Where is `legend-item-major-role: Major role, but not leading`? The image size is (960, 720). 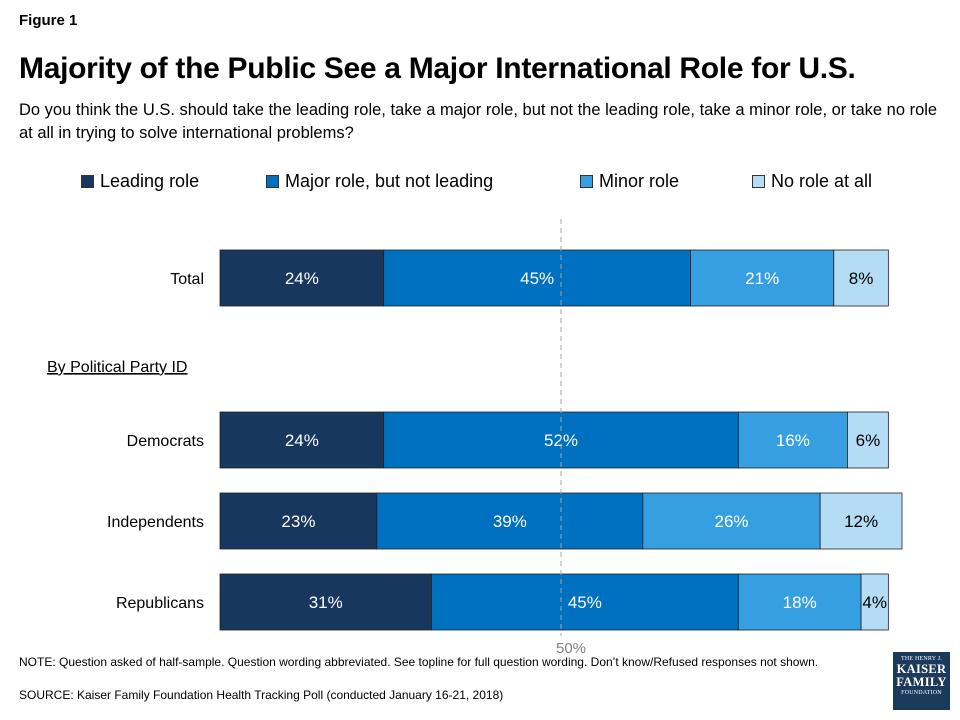 legend-item-major-role: Major role, but not leading is located at coordinates (379, 181).